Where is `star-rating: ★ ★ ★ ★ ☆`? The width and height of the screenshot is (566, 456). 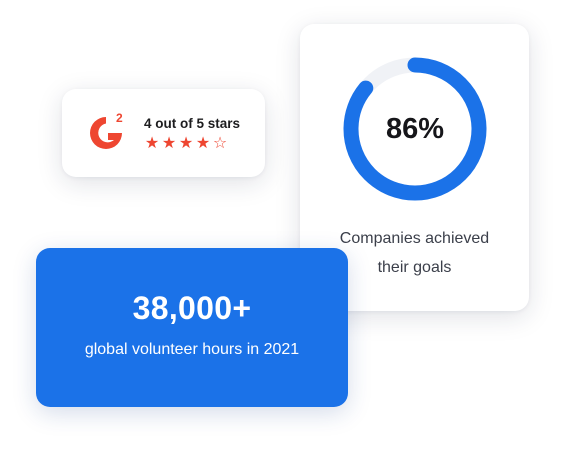 star-rating: ★ ★ ★ ★ ☆ is located at coordinates (186, 143).